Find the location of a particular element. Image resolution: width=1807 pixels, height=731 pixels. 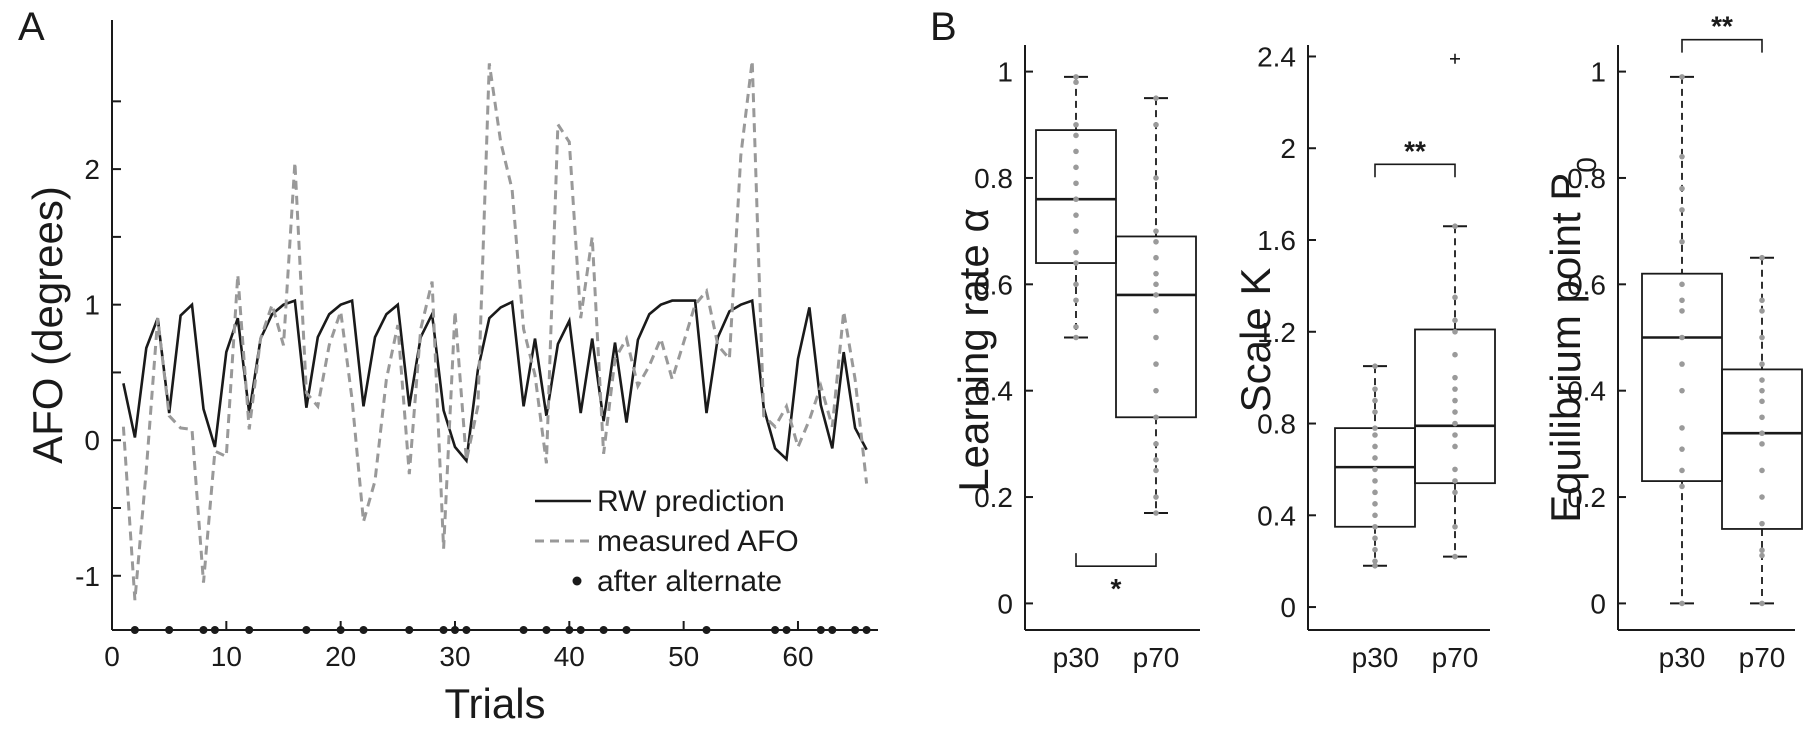

panel-label-b: B is located at coordinates (943, 27).